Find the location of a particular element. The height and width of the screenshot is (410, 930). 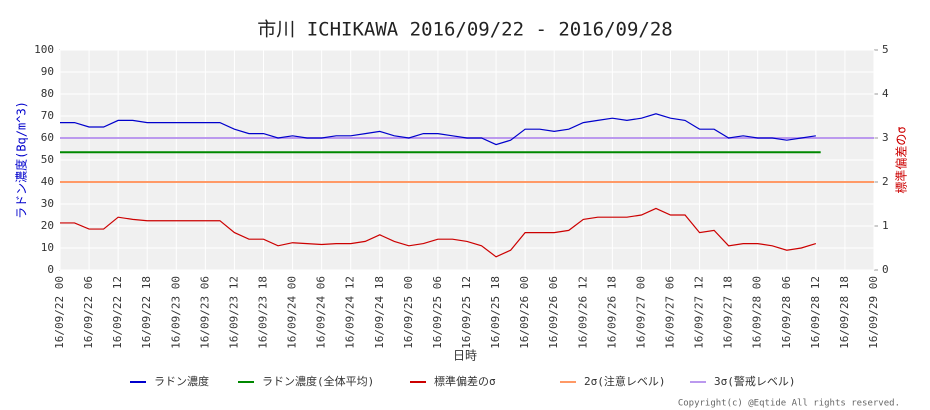

x-tick-label: 16/09/25 00 is located at coordinates (408, 312).